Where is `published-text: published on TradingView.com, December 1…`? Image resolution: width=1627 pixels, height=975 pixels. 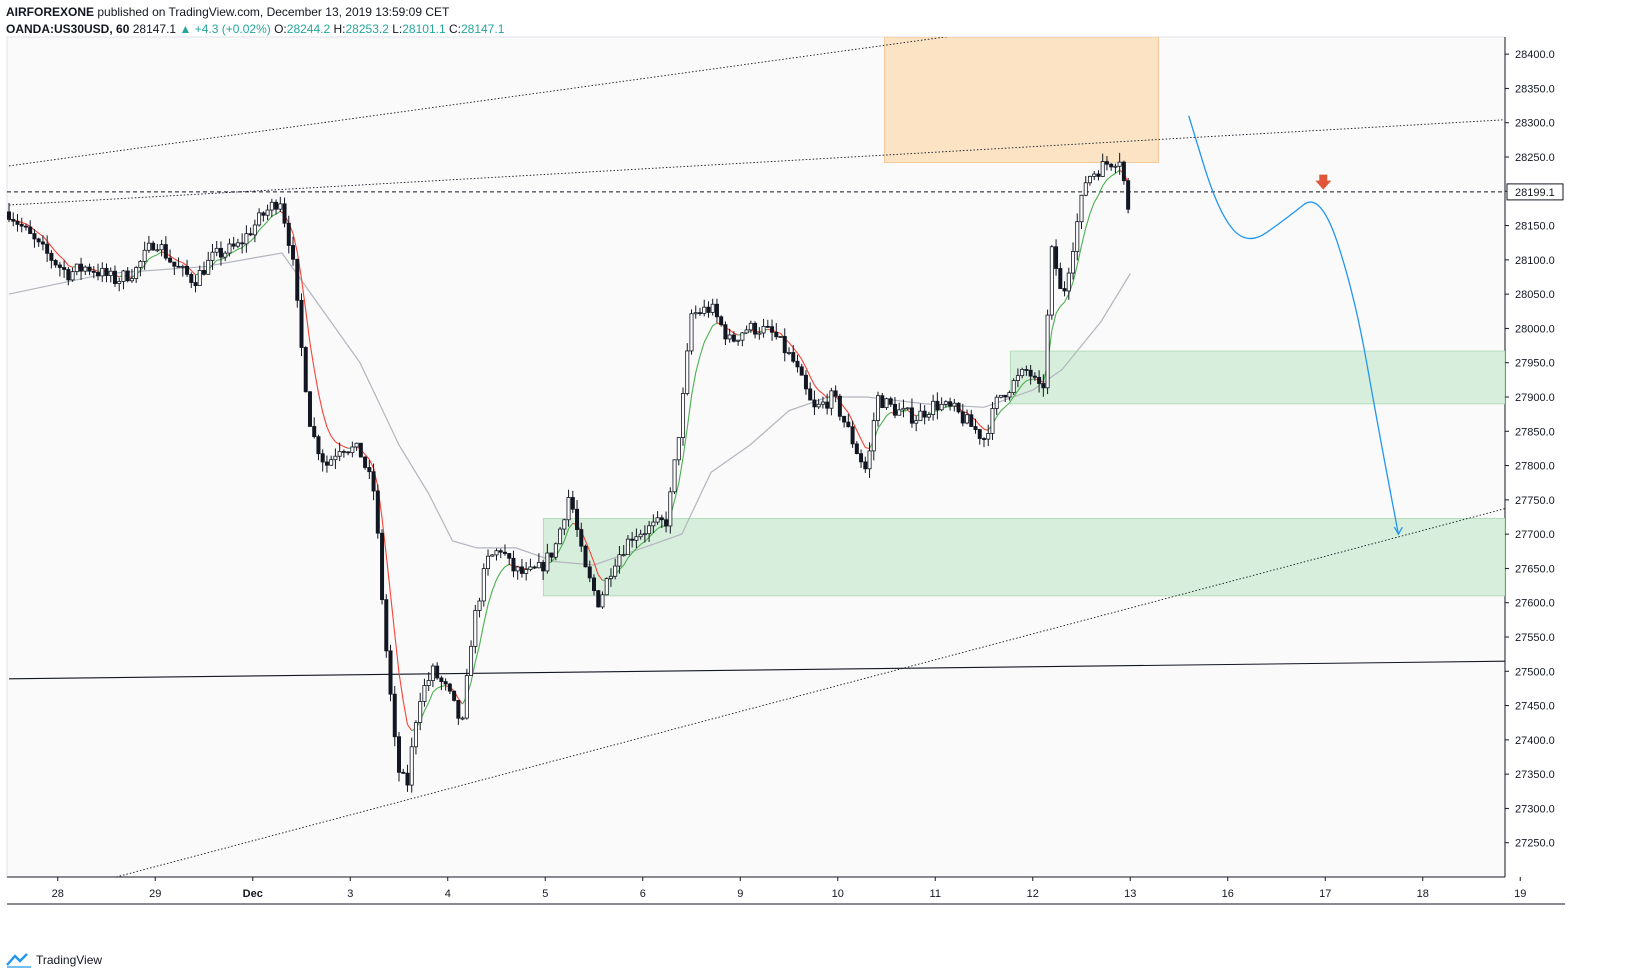
published-text: published on TradingView.com, December 1… is located at coordinates (273, 12).